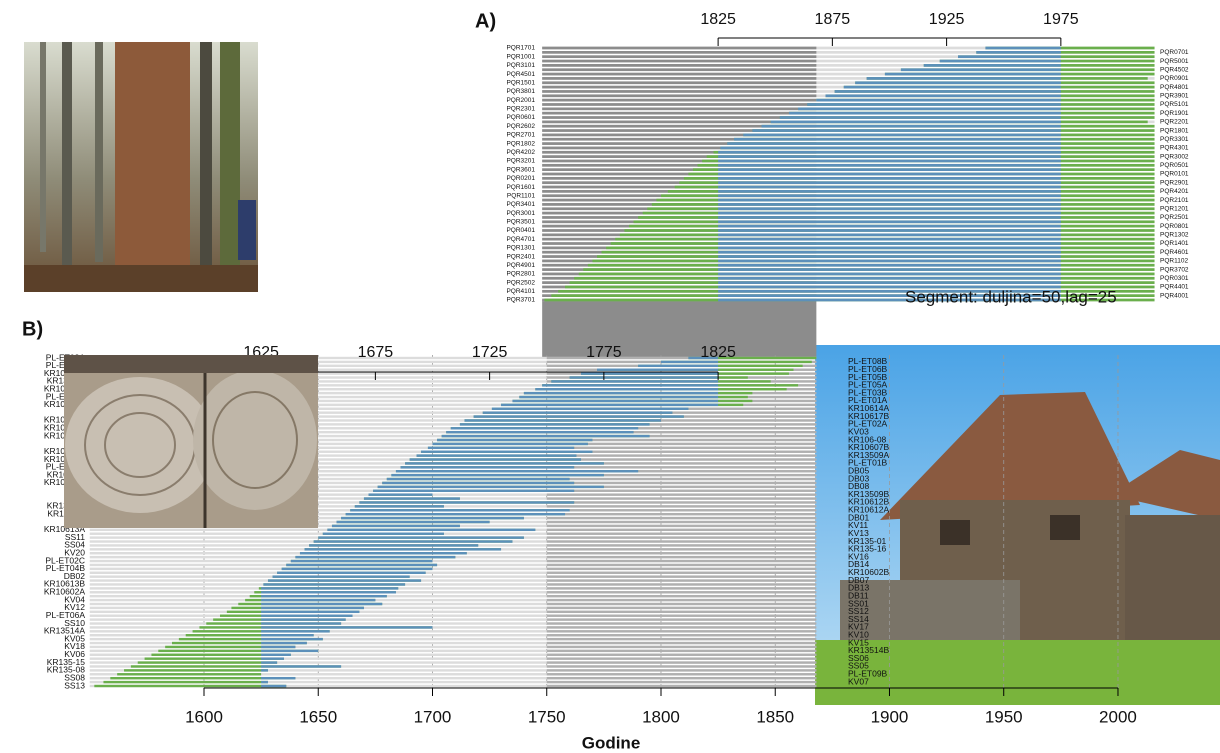  I want to click on series-label: DB02, so click(75, 576).